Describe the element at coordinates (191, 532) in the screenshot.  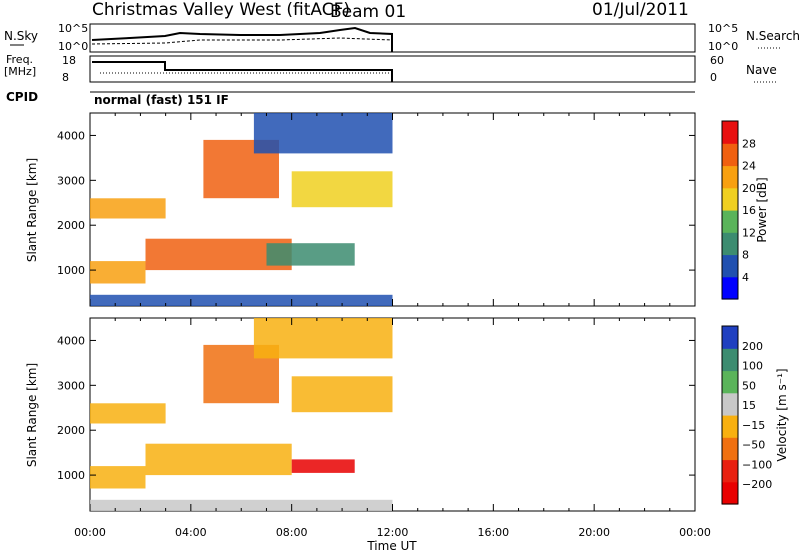
I see `time-tick-label: 04:00` at that location.